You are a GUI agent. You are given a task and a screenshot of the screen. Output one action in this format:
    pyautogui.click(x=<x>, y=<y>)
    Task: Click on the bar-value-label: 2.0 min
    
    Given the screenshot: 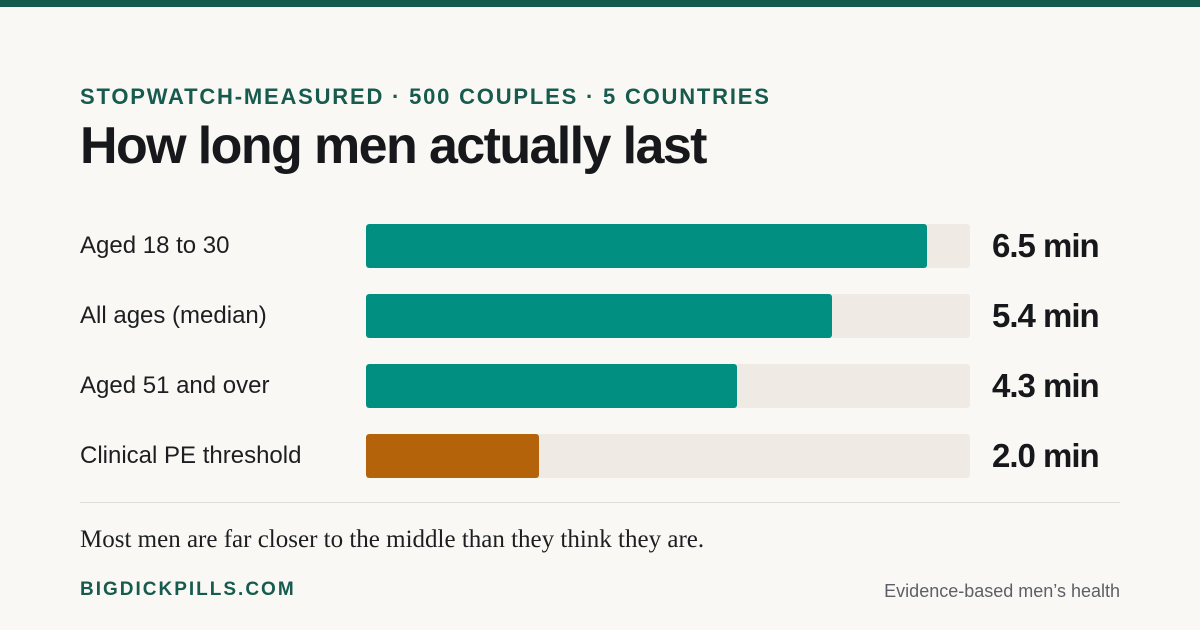 What is the action you would take?
    pyautogui.click(x=1046, y=455)
    